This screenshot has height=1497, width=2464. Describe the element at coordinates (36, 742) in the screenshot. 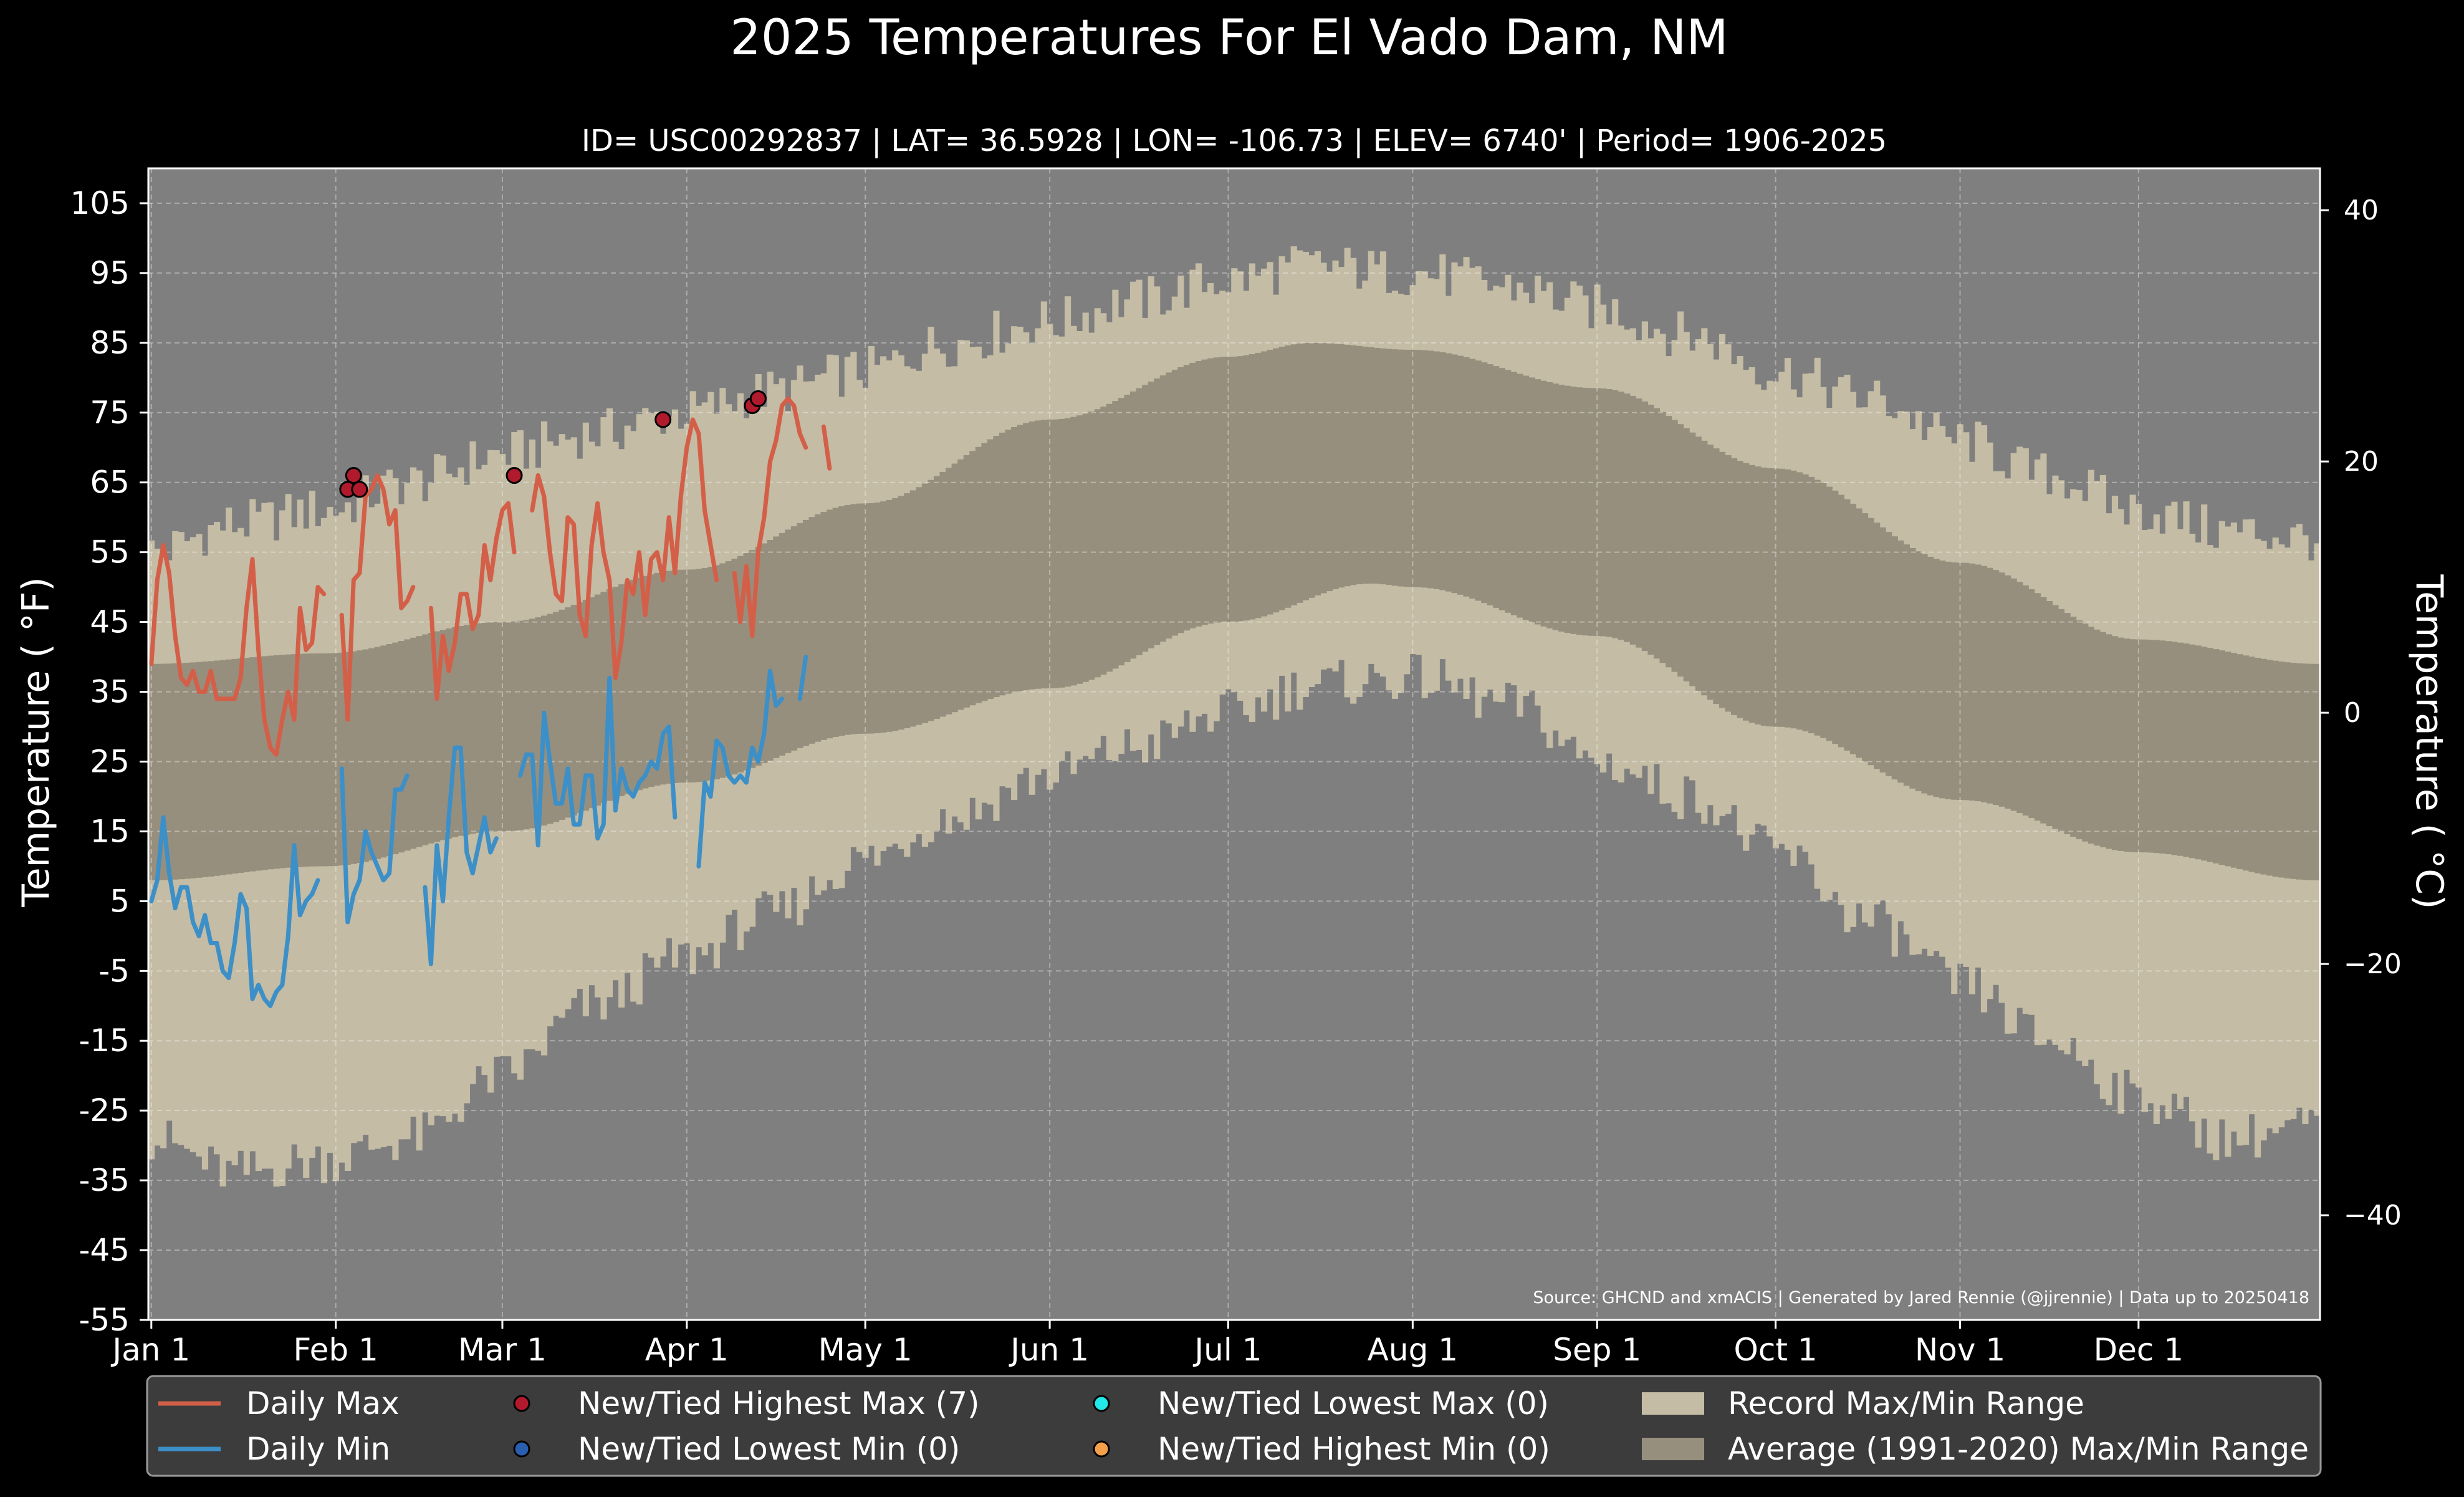

I see `y-axis-label: Temperature ( °F)` at that location.